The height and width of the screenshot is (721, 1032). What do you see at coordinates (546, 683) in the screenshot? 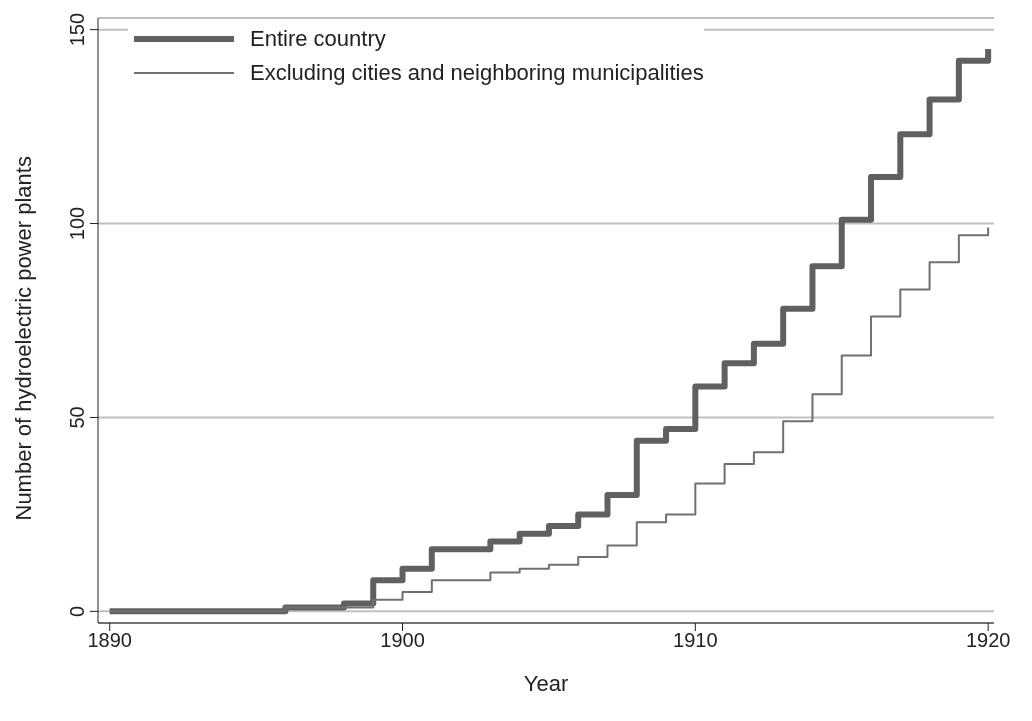
I see `x-axis-title: Year` at bounding box center [546, 683].